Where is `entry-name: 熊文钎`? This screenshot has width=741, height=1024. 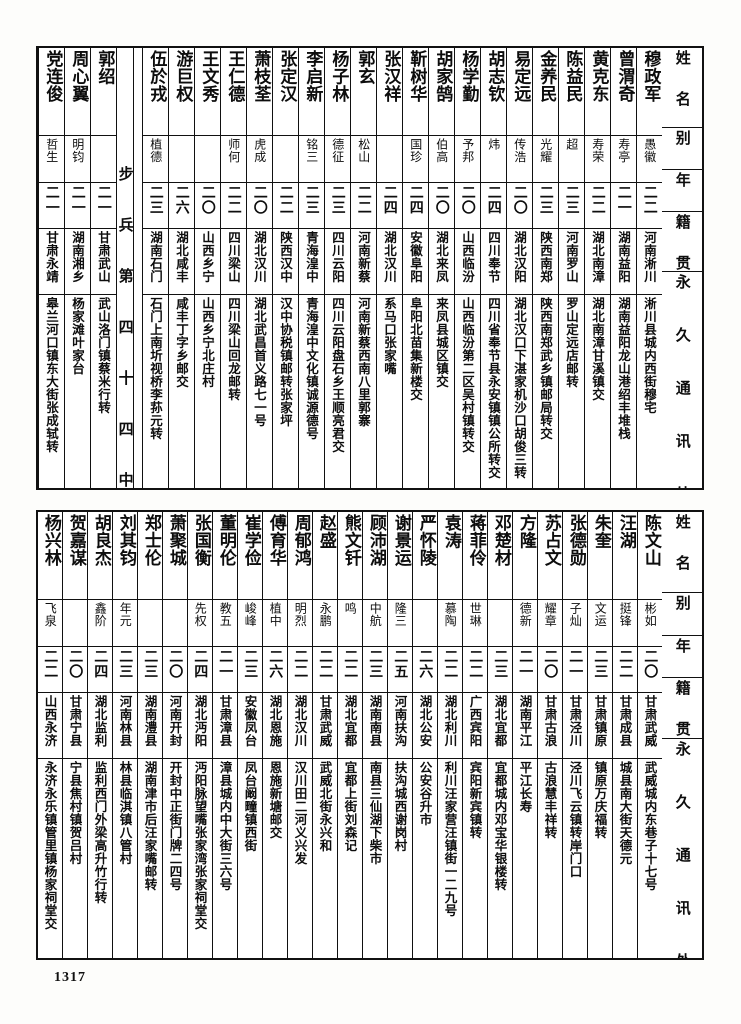 entry-name: 熊文钎 is located at coordinates (350, 556).